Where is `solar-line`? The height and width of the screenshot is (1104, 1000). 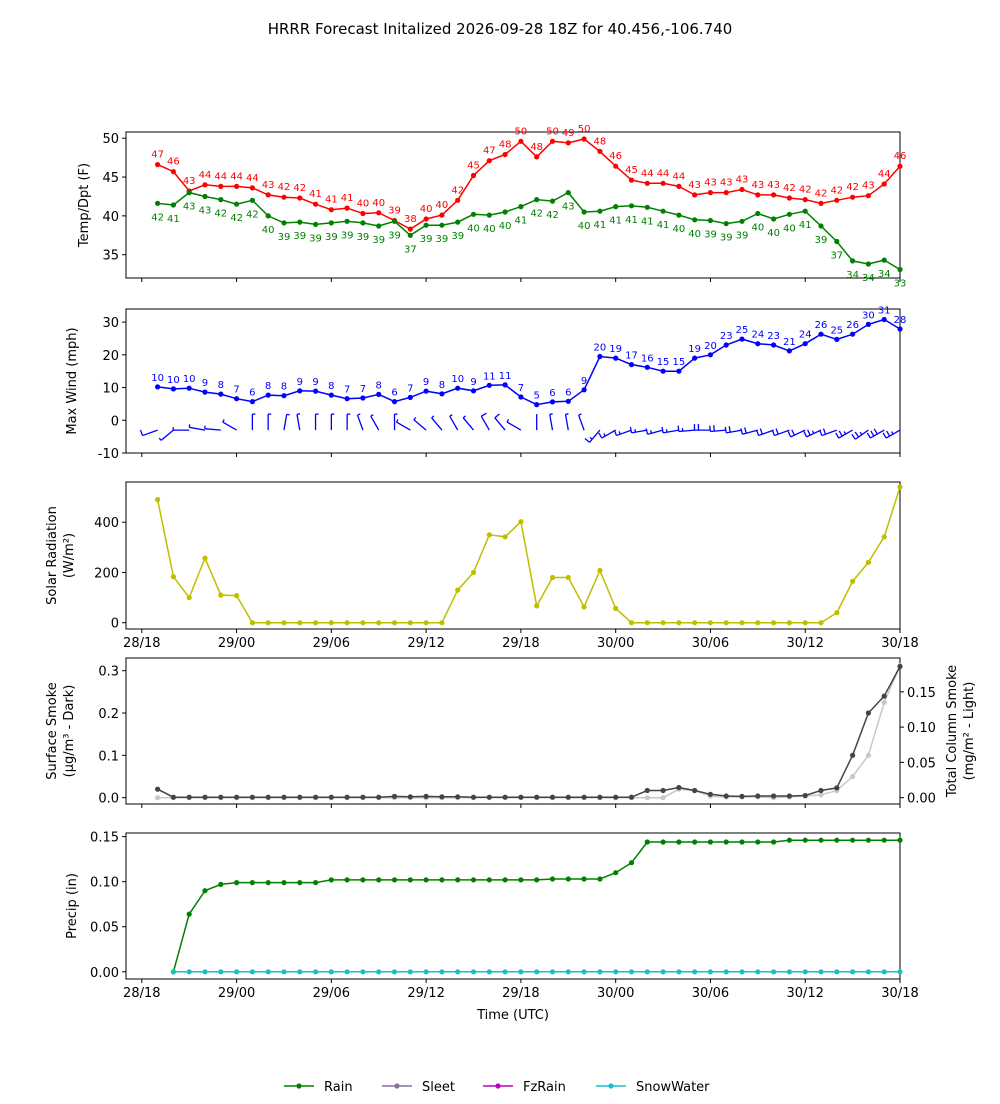
solar-line is located at coordinates (529, 555).